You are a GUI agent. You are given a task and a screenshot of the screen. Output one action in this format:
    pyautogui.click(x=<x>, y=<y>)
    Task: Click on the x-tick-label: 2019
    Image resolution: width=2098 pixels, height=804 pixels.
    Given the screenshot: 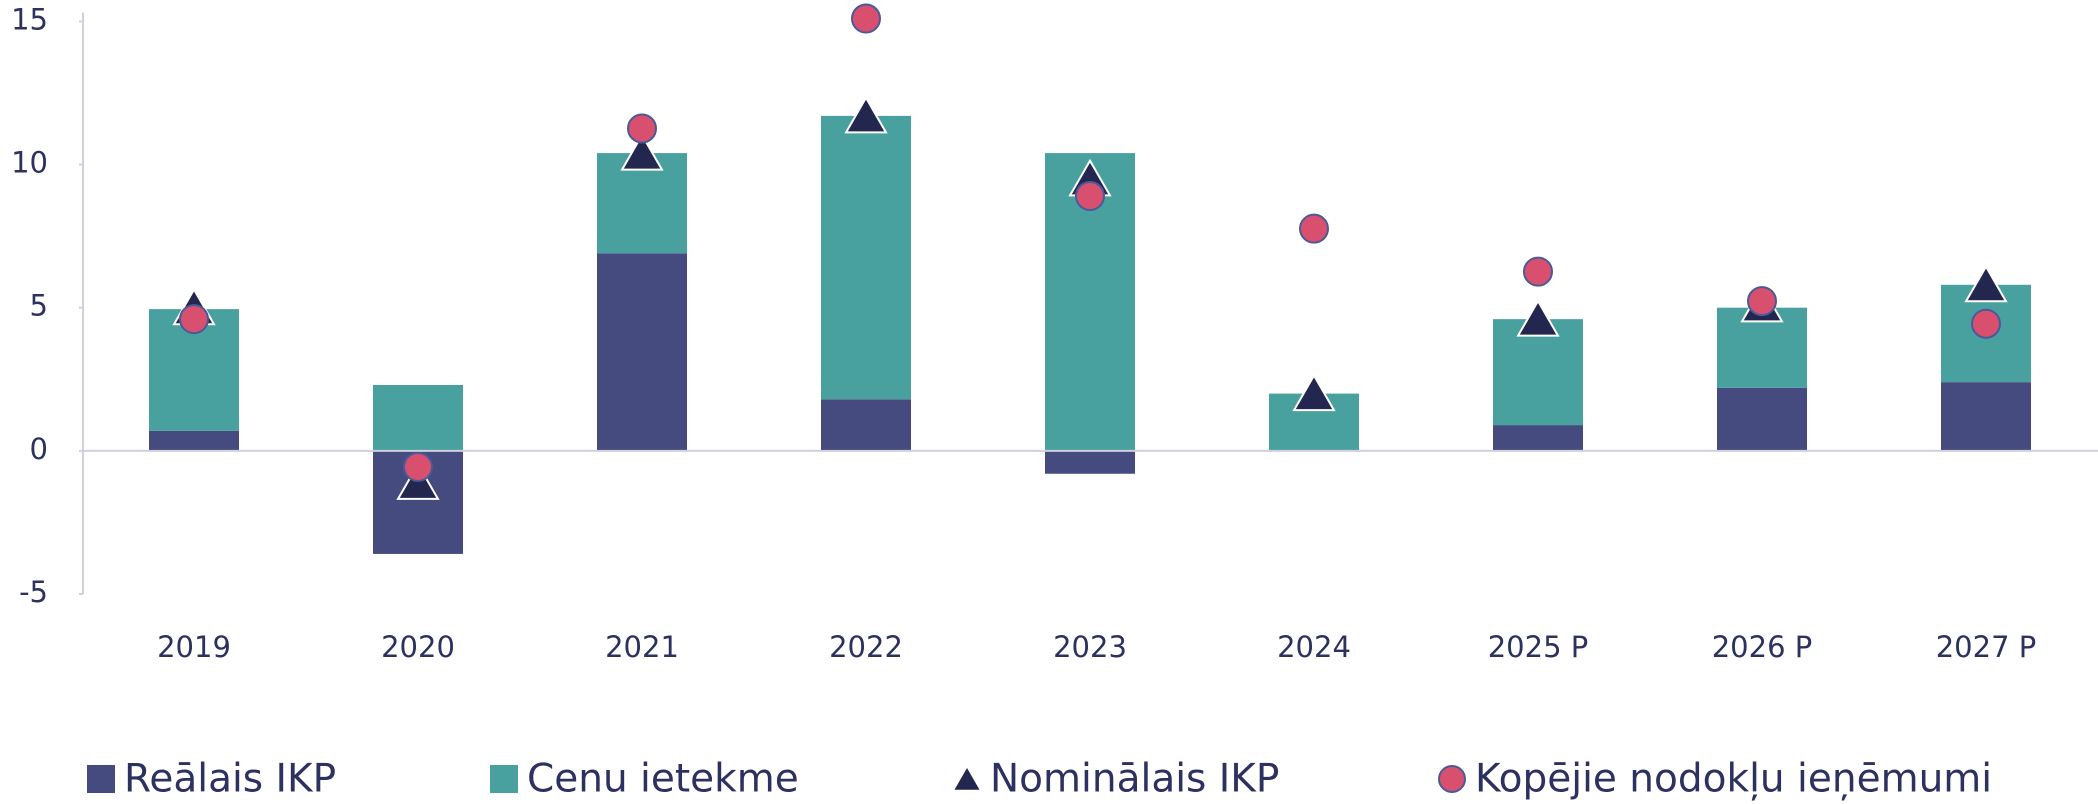 What is the action you would take?
    pyautogui.click(x=194, y=647)
    